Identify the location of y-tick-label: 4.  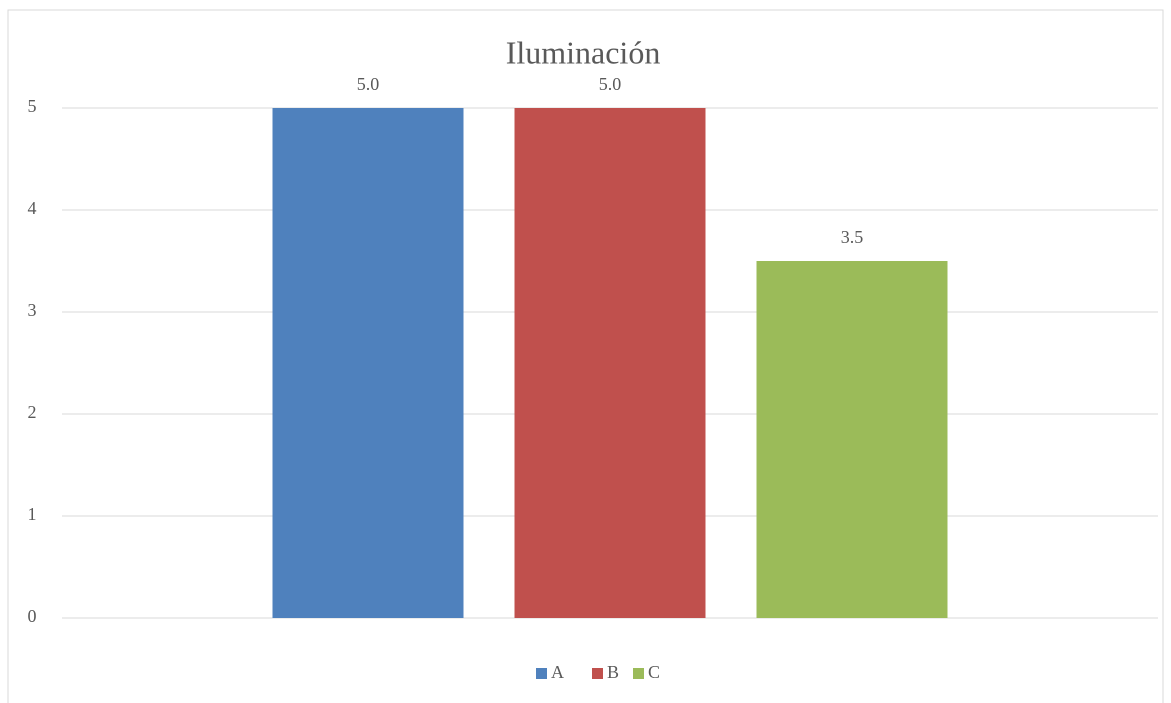
(32, 208).